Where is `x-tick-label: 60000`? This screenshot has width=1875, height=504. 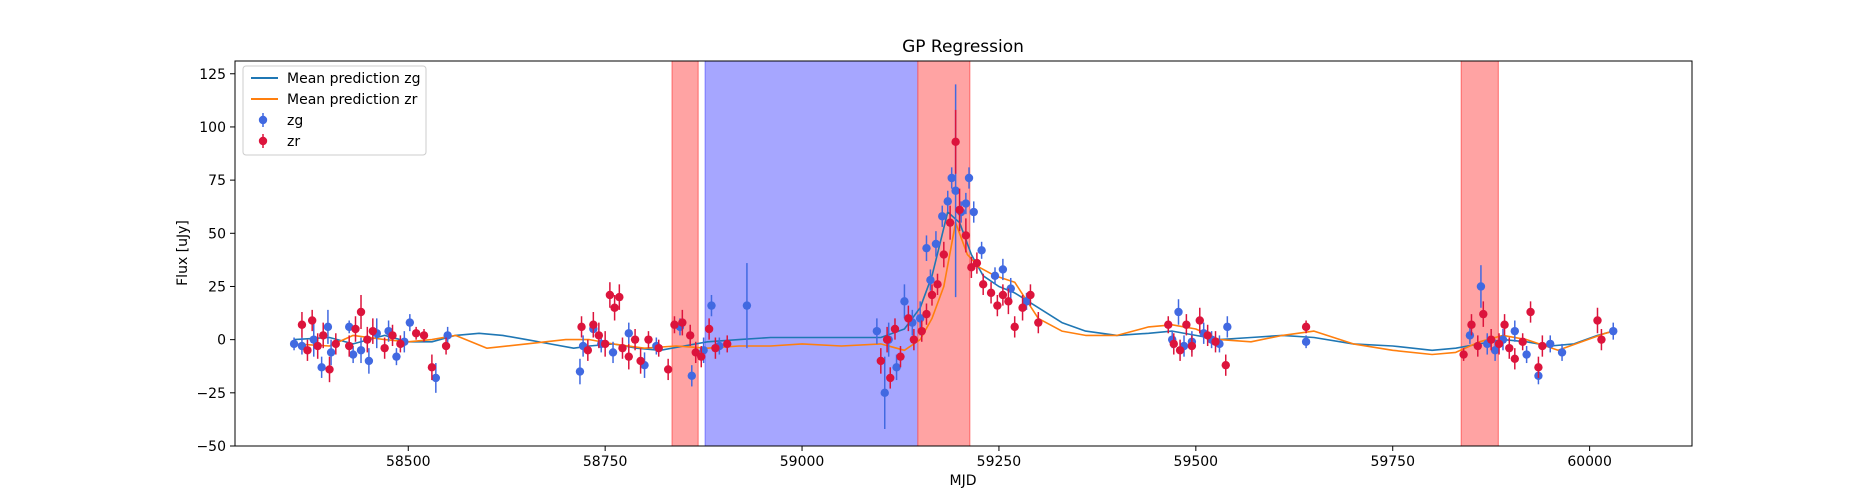
x-tick-label: 60000 is located at coordinates (1589, 462).